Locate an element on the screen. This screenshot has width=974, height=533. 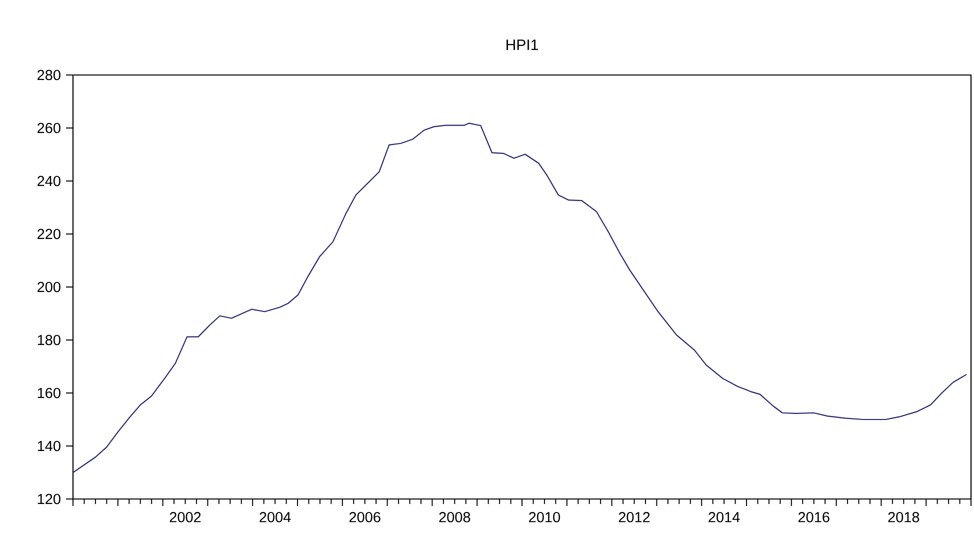
y-tick-label: 220 is located at coordinates (49, 234).